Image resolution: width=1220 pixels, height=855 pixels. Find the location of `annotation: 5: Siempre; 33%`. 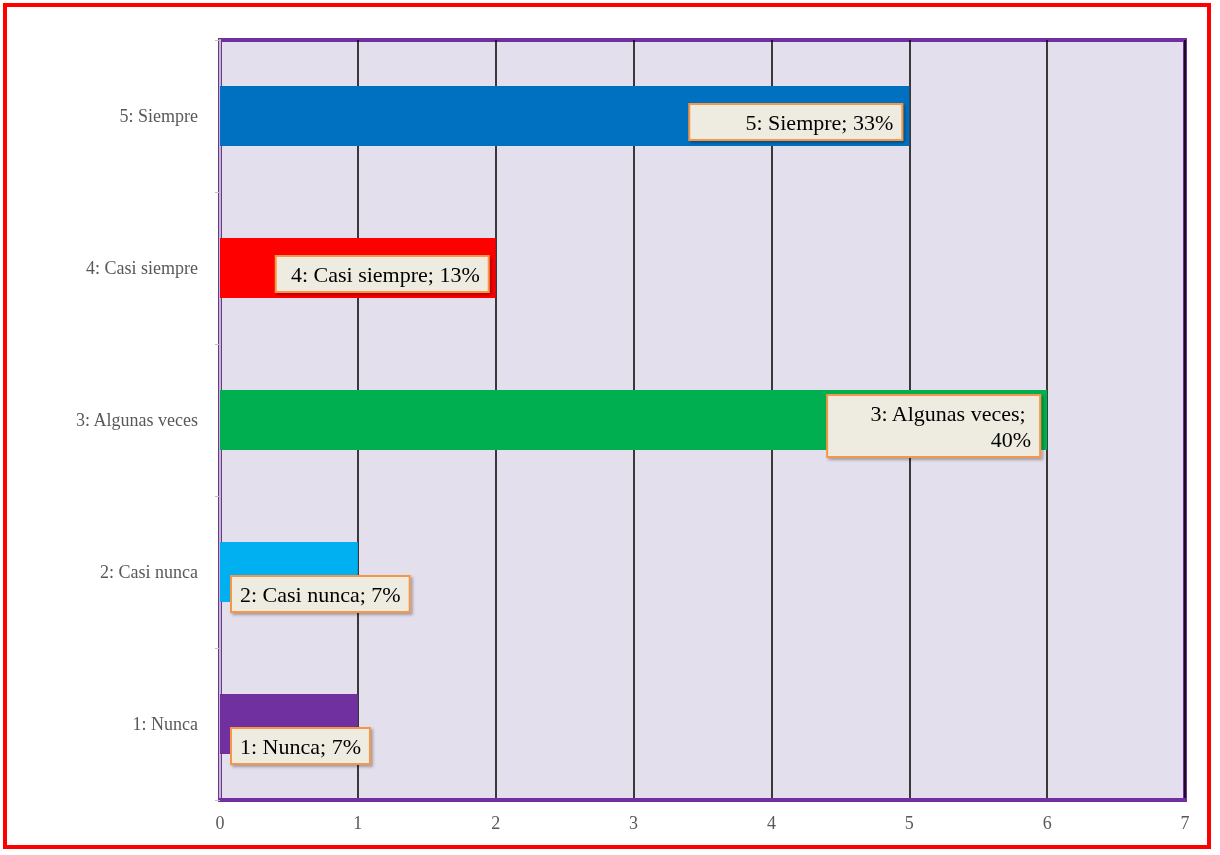

annotation: 5: Siempre; 33% is located at coordinates (819, 122).